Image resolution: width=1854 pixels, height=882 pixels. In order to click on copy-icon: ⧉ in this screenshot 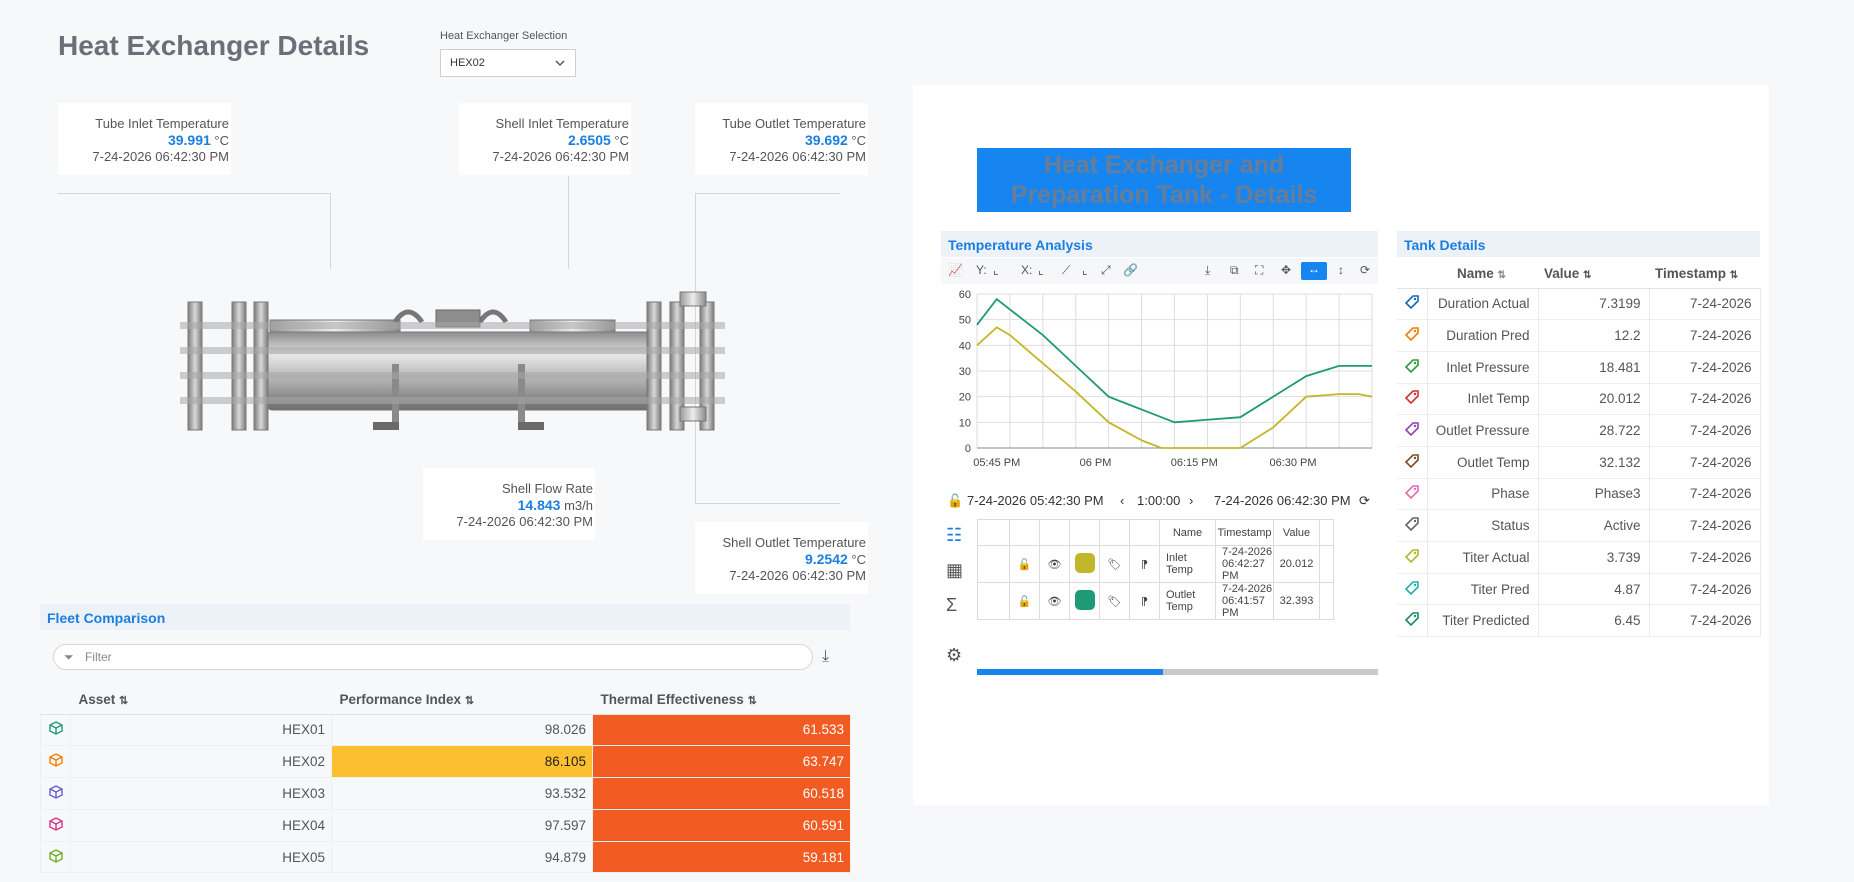, I will do `click(1234, 270)`.